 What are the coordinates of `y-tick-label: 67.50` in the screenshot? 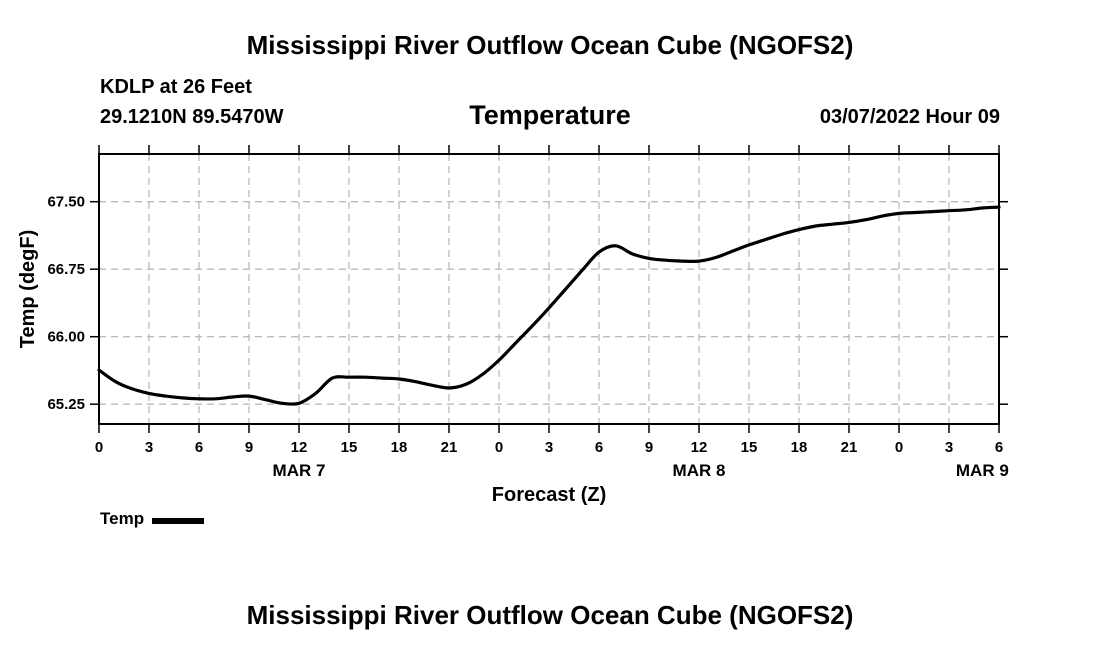 It's located at (66, 202).